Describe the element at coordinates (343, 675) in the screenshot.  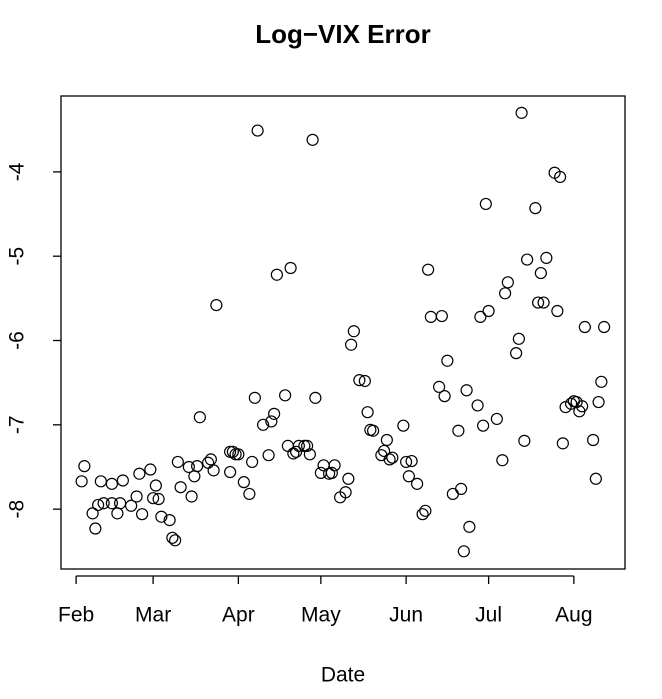
I see `x-axis-label: Date` at that location.